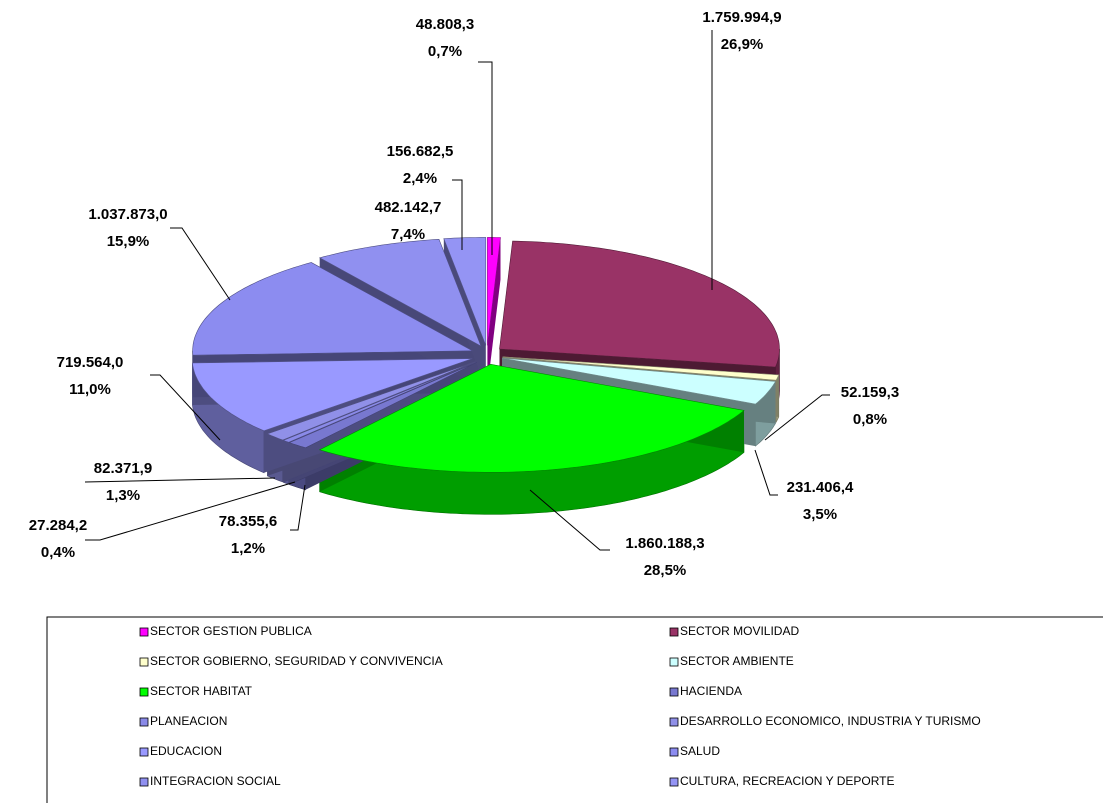 The width and height of the screenshot is (1103, 803). Describe the element at coordinates (296, 661) in the screenshot. I see `legend-label: SECTOR GOBIERNO, SEGURIDAD Y CONVIVENCIA` at that location.